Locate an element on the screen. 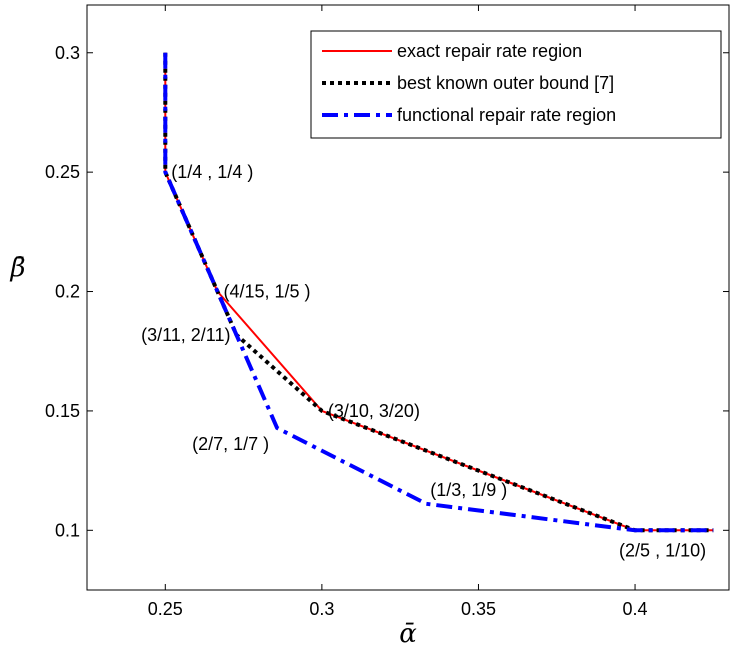  point-label: (3/11, 2/11) is located at coordinates (185, 335).